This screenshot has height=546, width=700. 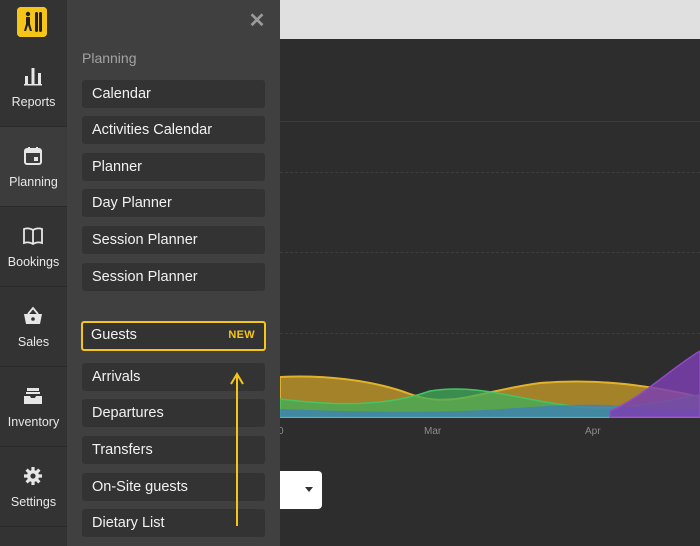 I want to click on rail-item-reports: Reports, so click(x=33, y=87).